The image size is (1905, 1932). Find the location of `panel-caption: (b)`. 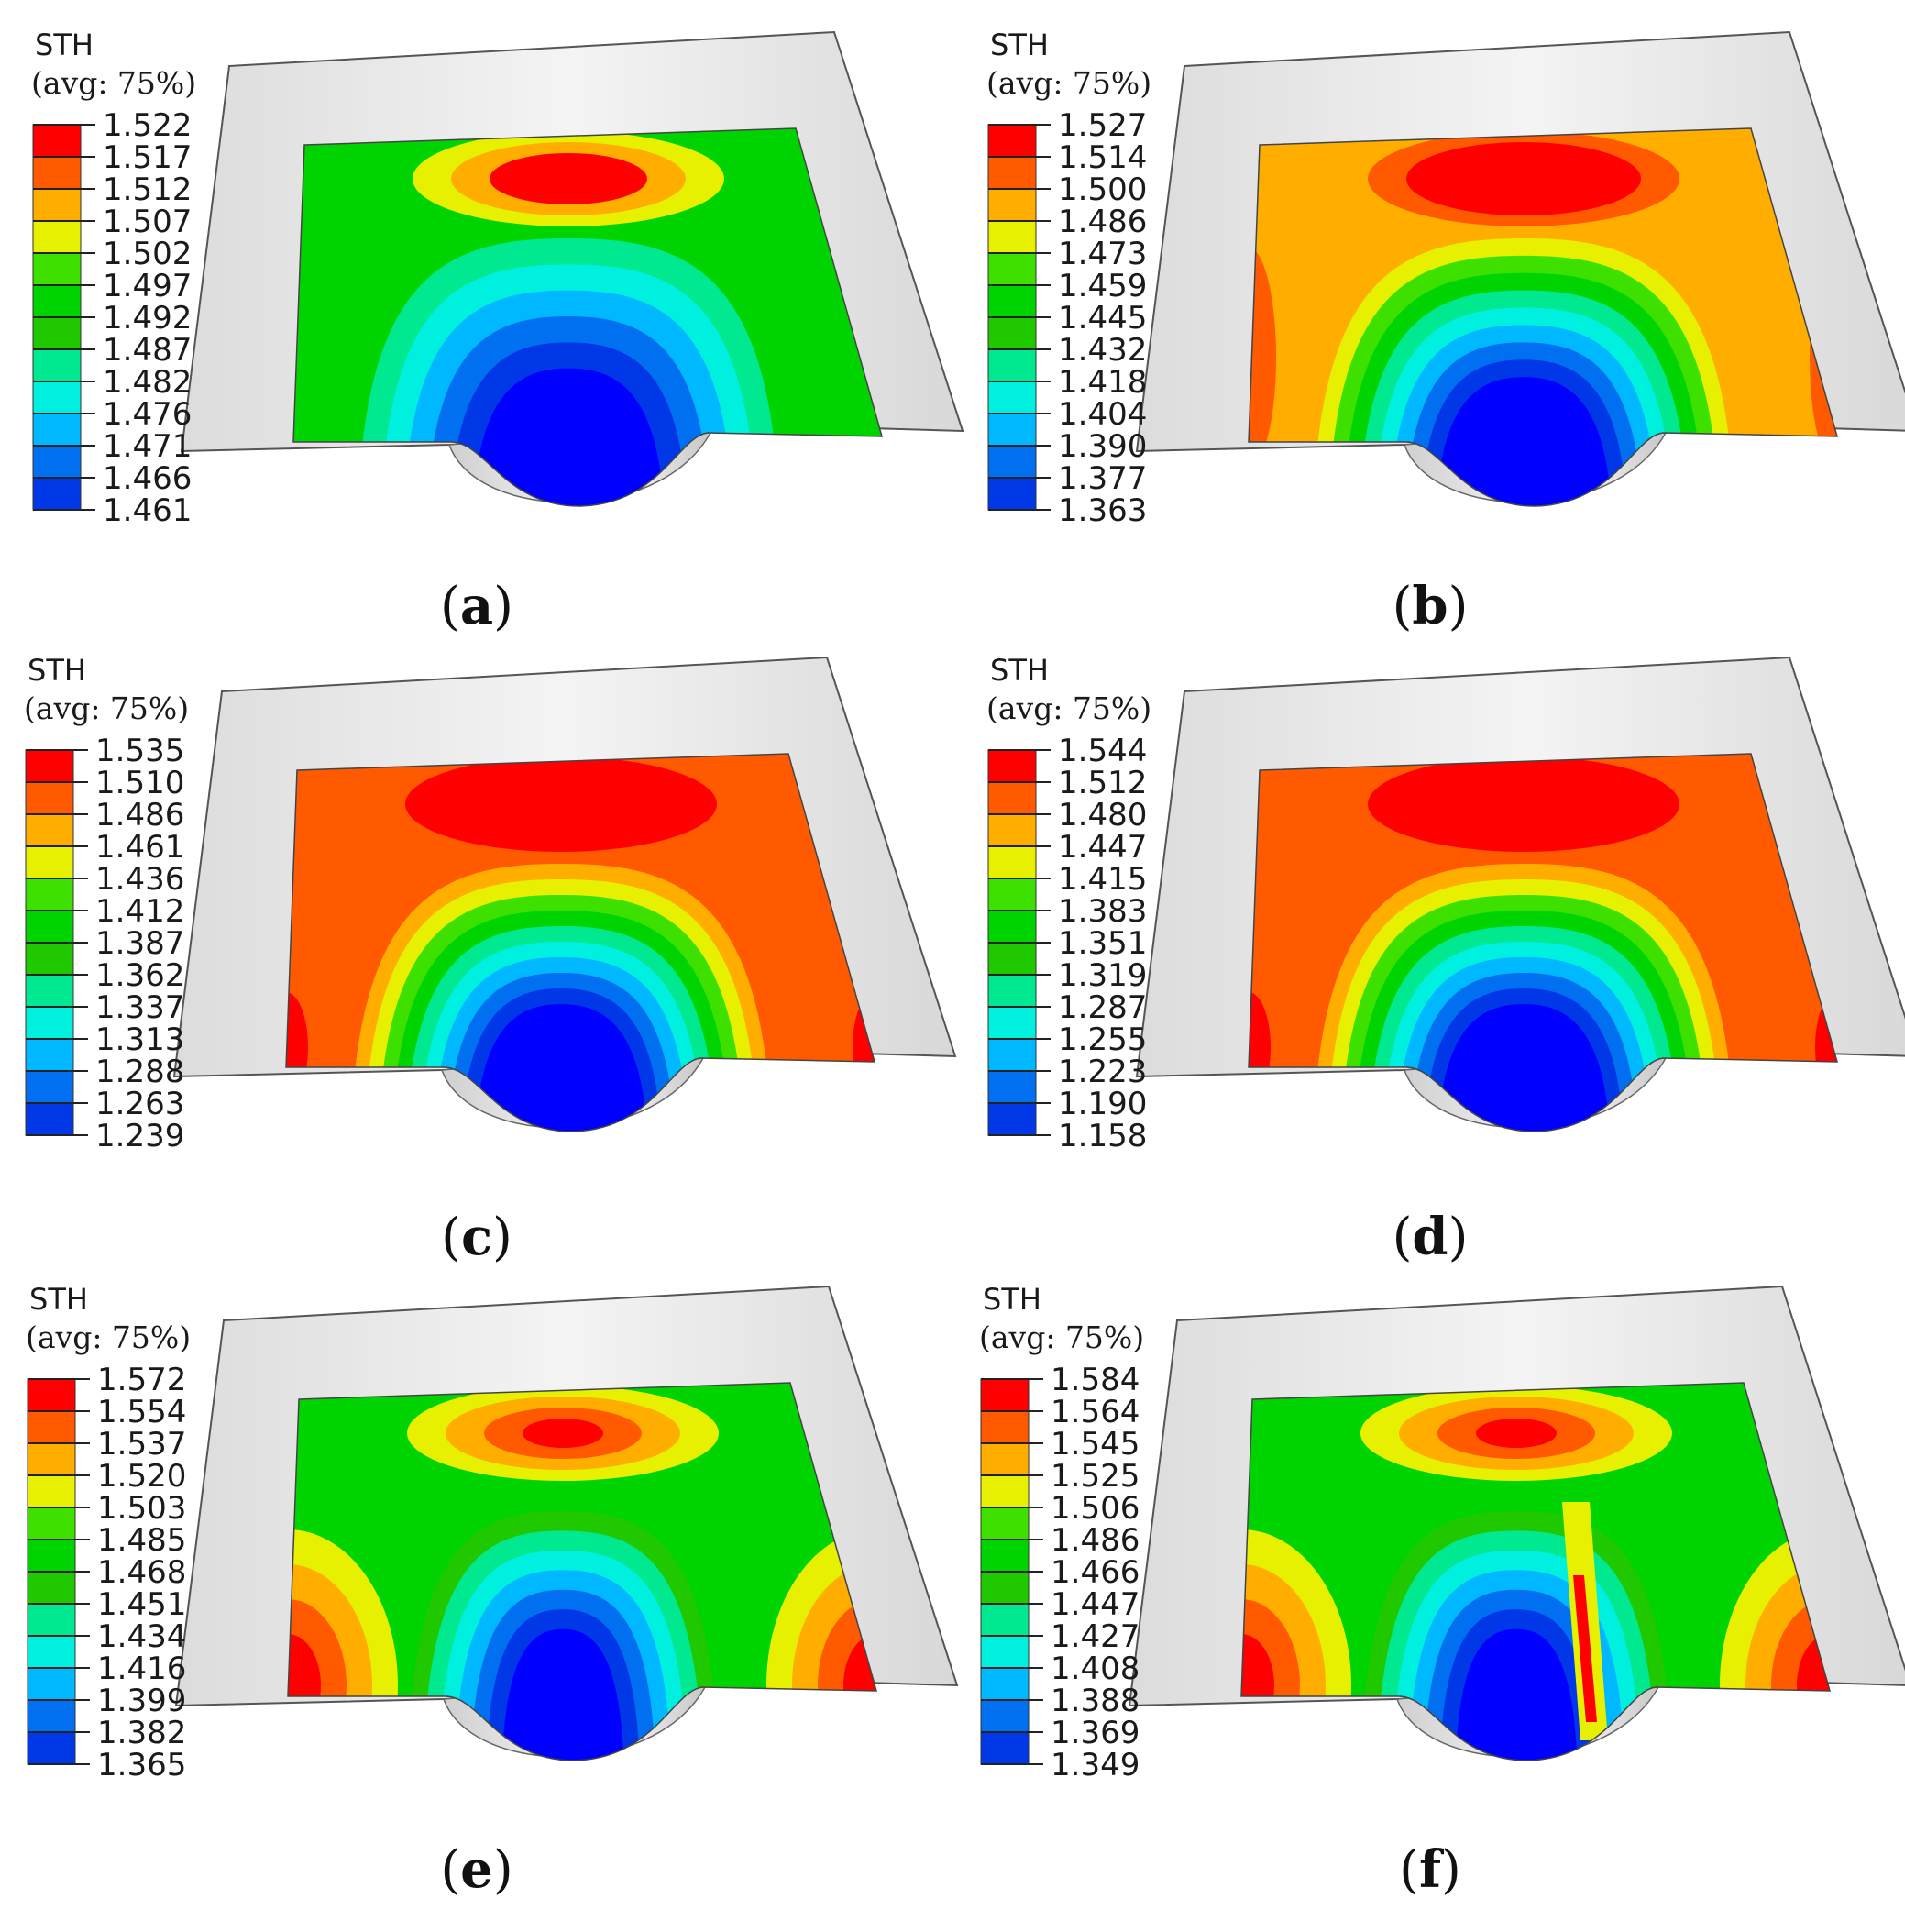

panel-caption: (b) is located at coordinates (1431, 606).